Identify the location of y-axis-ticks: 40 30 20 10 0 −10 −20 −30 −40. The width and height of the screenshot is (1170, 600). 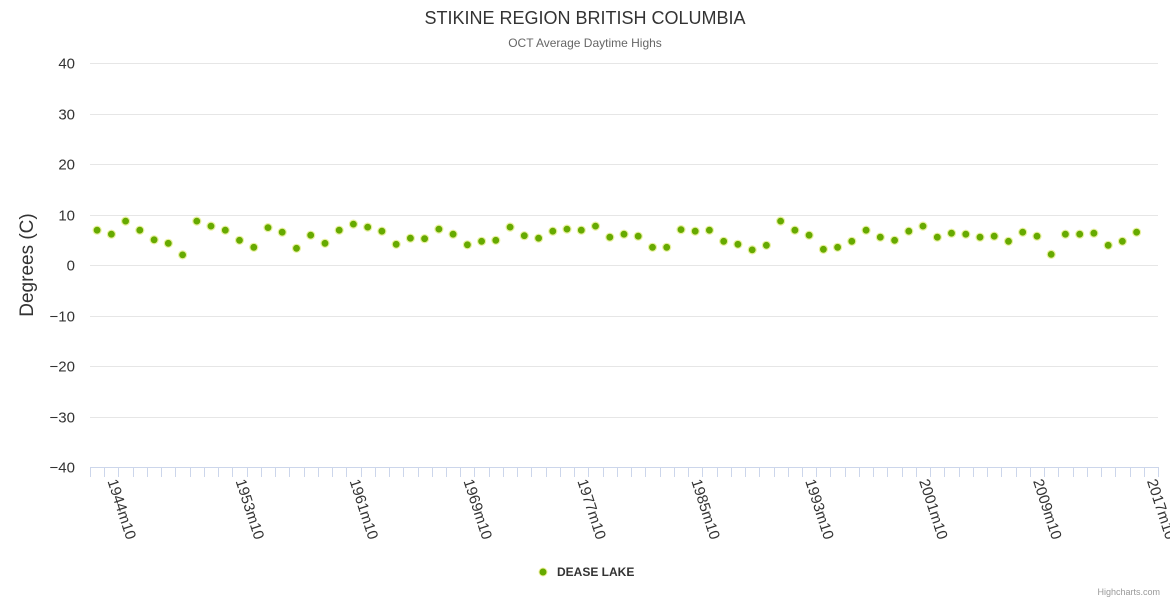
(62, 266).